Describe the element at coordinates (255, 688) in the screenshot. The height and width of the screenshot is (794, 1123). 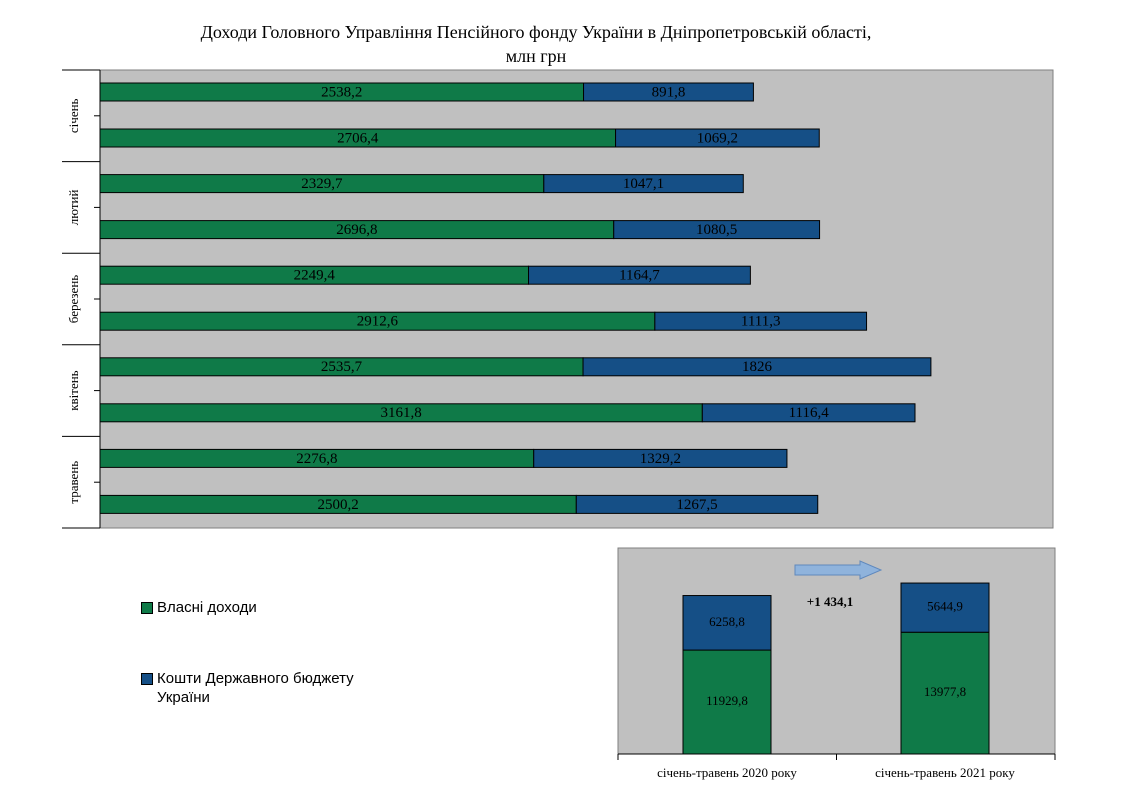
I see `legend-budget-label: Кошти Державного бюджету України` at that location.